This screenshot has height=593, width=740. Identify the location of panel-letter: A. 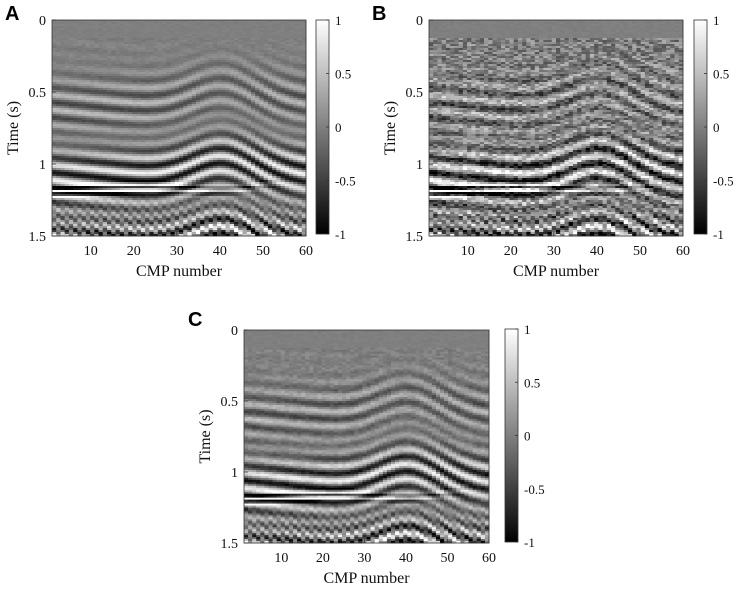
(12, 14).